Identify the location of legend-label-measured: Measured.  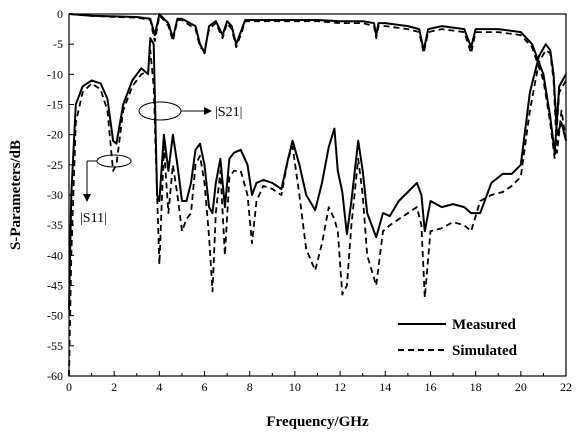
(484, 325).